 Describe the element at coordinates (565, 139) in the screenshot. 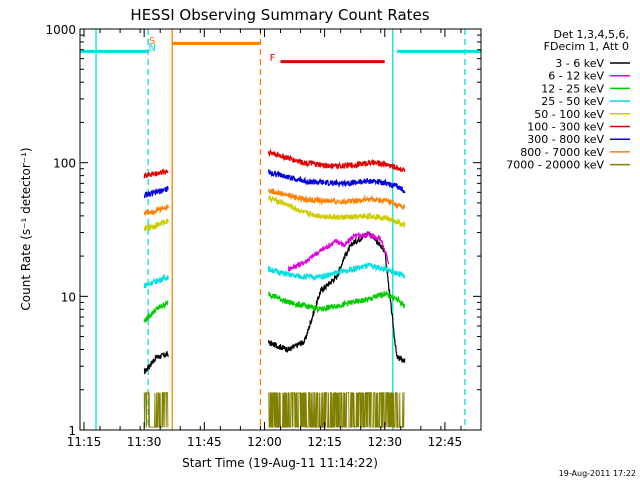

I see `legend-label: 300 - 800 keV` at that location.